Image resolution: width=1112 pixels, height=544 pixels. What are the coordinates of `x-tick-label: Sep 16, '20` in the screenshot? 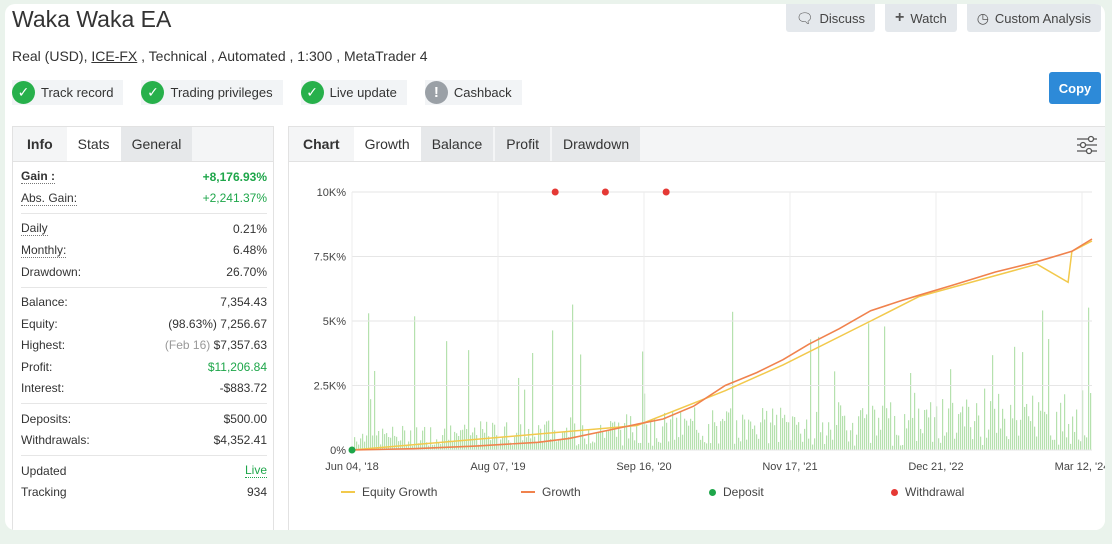 It's located at (643, 467).